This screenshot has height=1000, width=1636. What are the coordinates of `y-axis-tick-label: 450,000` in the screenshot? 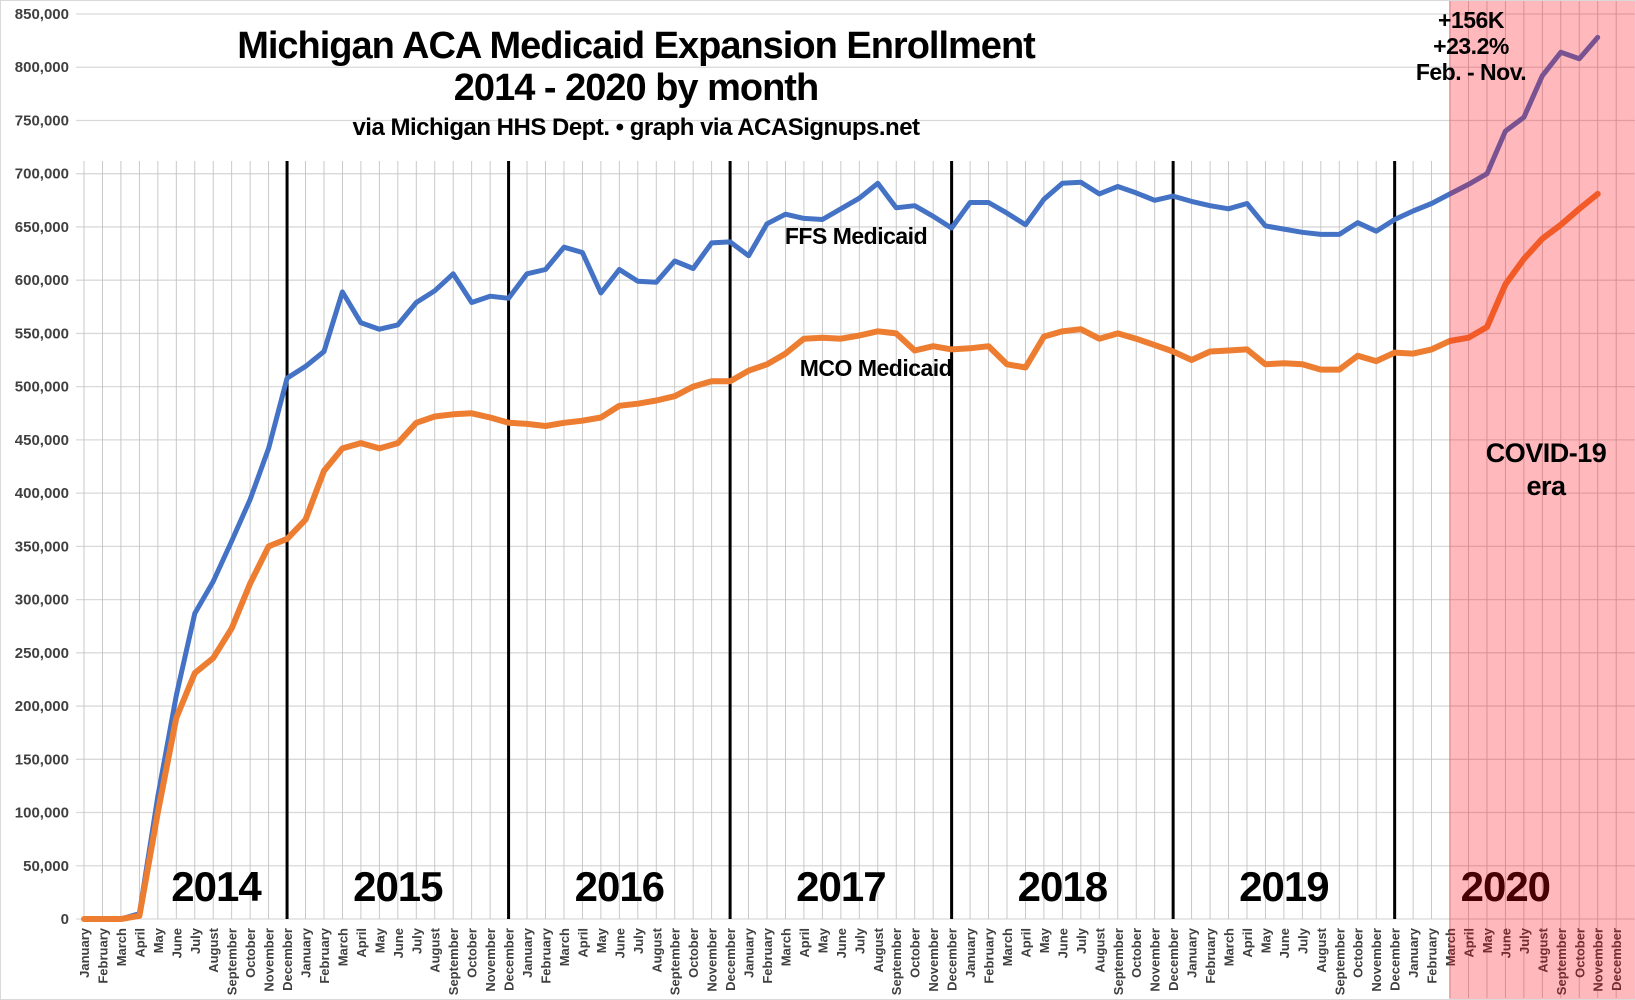 It's located at (42, 440).